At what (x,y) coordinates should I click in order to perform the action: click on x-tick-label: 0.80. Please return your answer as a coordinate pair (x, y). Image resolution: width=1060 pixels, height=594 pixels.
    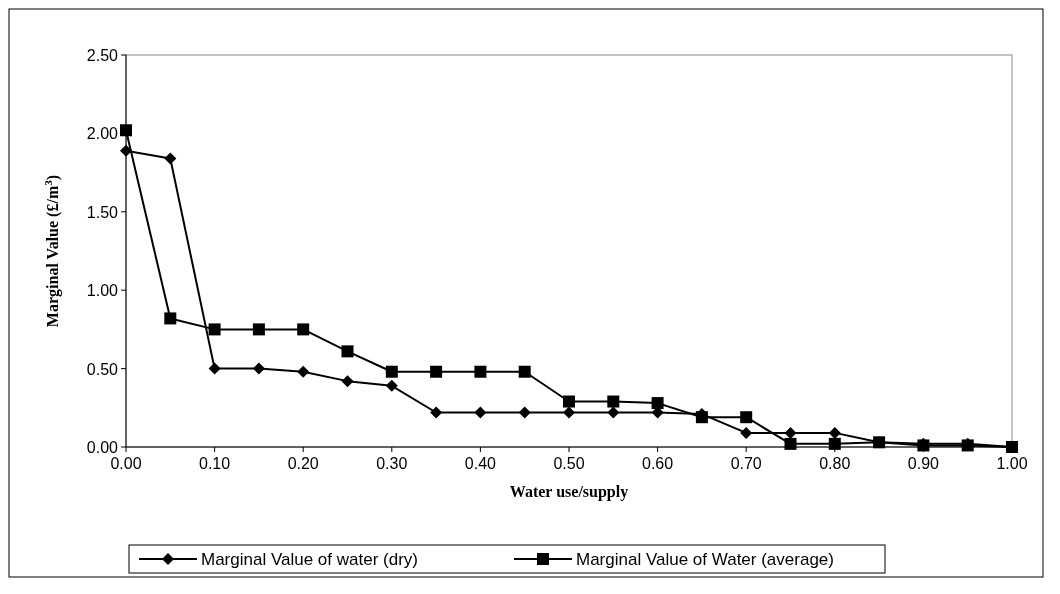
    Looking at the image, I should click on (835, 463).